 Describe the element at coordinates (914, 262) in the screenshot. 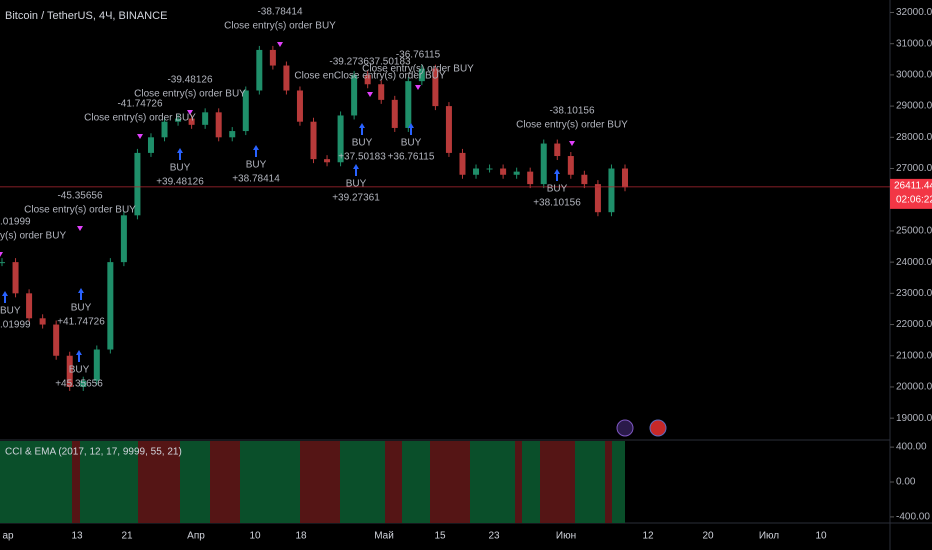

I see `price-tick-label: 24000.00` at that location.